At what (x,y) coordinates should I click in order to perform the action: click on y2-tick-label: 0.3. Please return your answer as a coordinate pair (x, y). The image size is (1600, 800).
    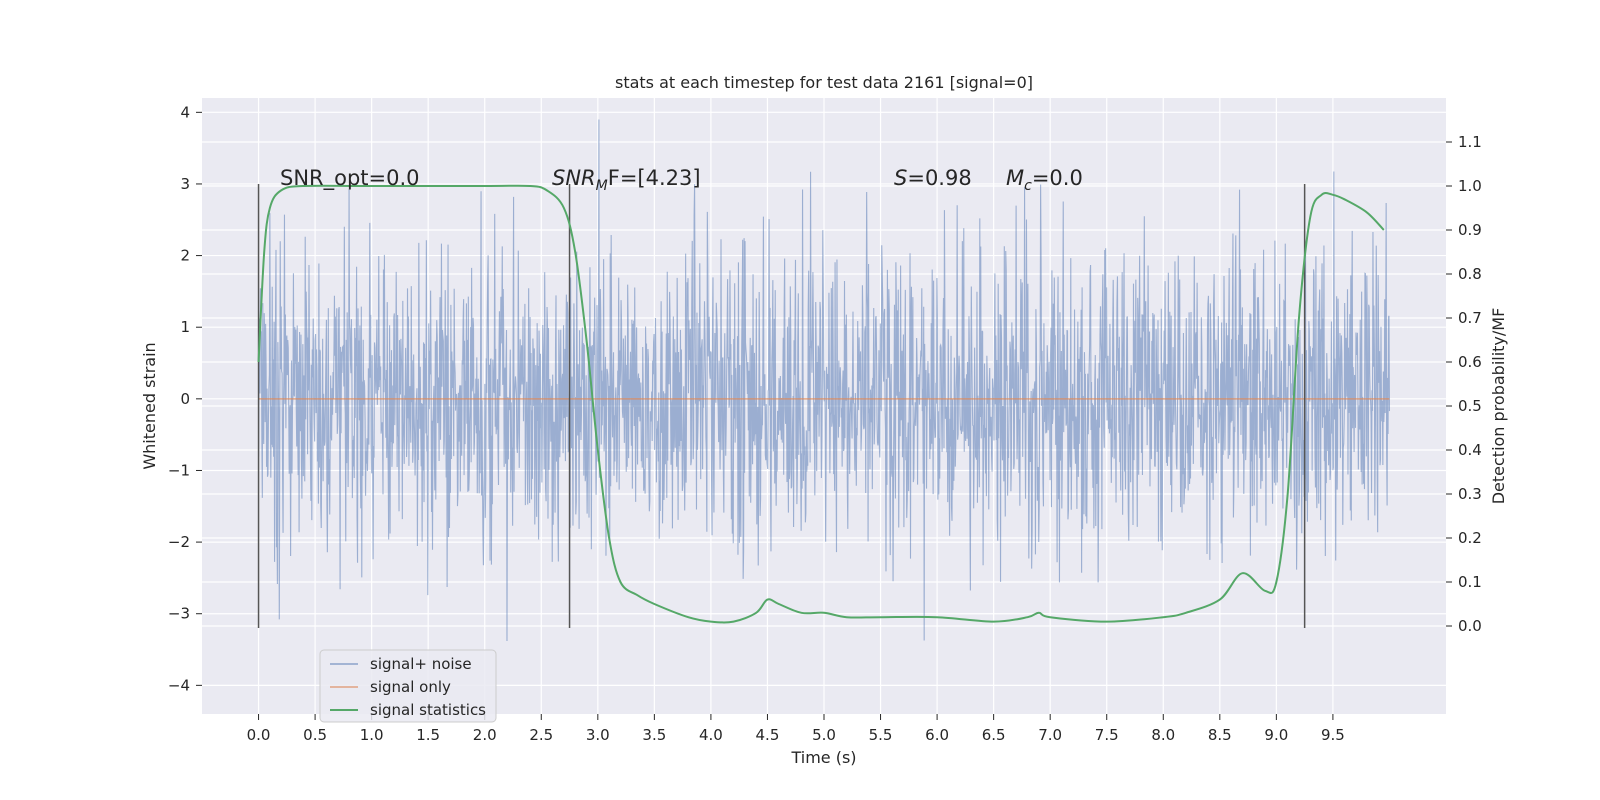
    Looking at the image, I should click on (1470, 494).